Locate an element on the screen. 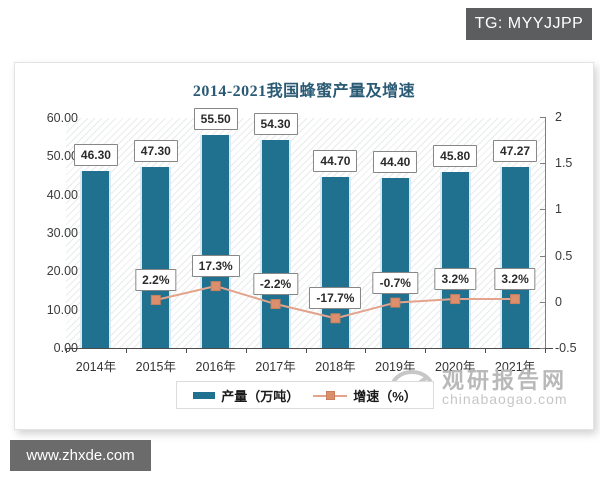  bar-value-label: 55.50 is located at coordinates (215, 119).